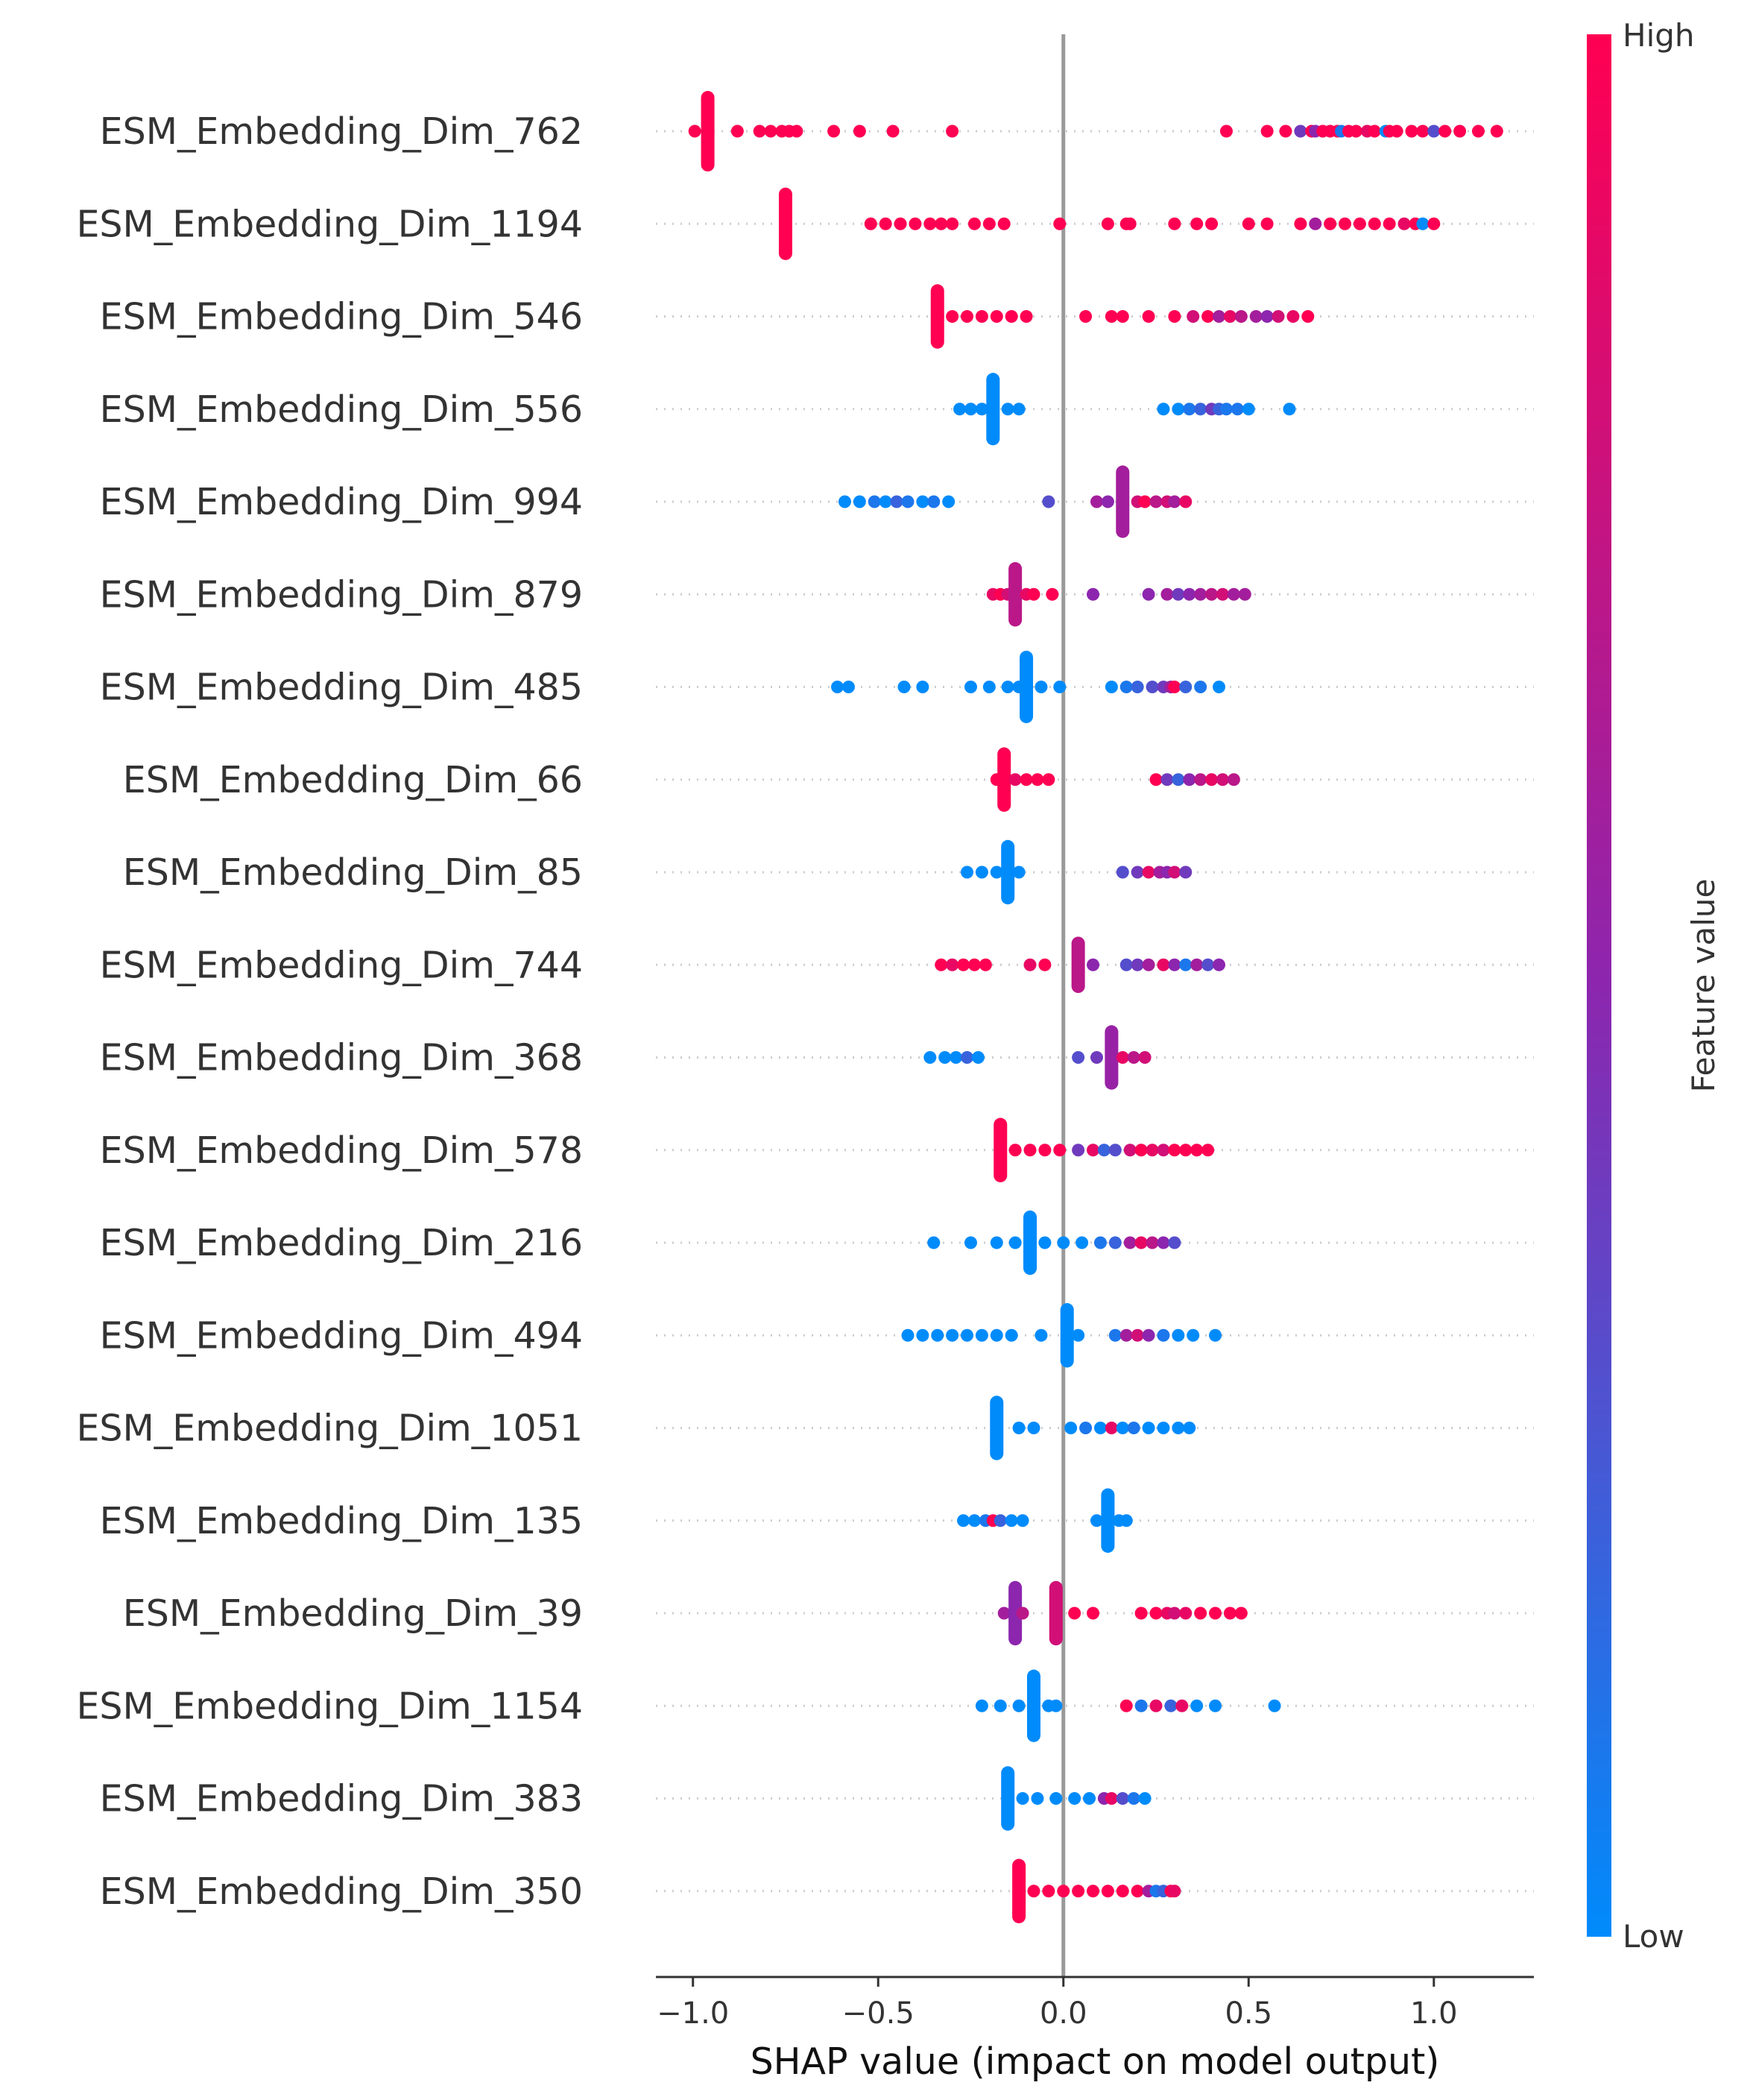 This screenshot has width=1753, height=2100. What do you see at coordinates (341, 1058) in the screenshot?
I see `feature-label: ESM_Embedding_Dim_368` at bounding box center [341, 1058].